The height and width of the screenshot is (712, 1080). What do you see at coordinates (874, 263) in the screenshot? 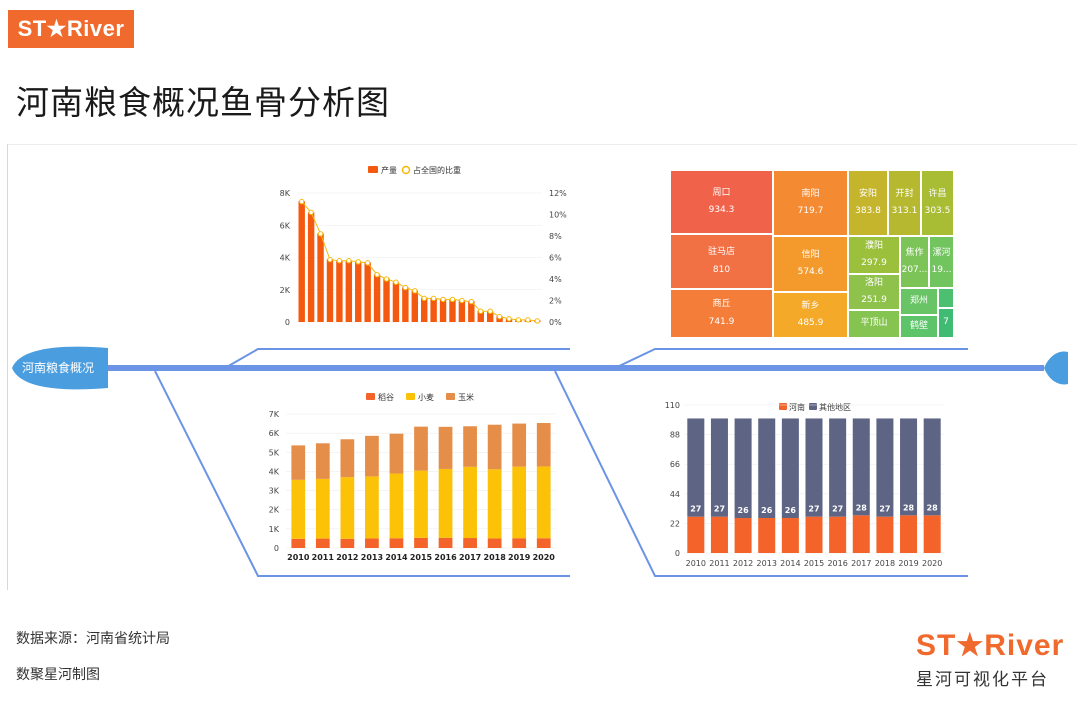
I see `treemap-cell-value: 297.9` at bounding box center [874, 263].